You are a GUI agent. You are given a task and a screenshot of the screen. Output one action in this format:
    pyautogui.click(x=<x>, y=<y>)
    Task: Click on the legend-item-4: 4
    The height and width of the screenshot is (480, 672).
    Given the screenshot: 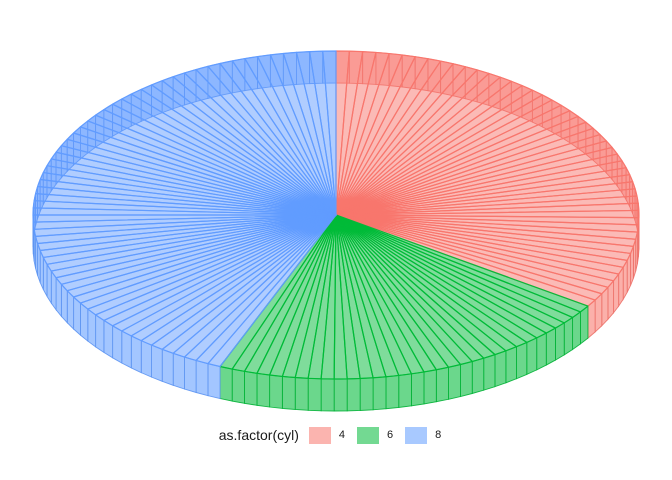 What is the action you would take?
    pyautogui.click(x=326, y=435)
    